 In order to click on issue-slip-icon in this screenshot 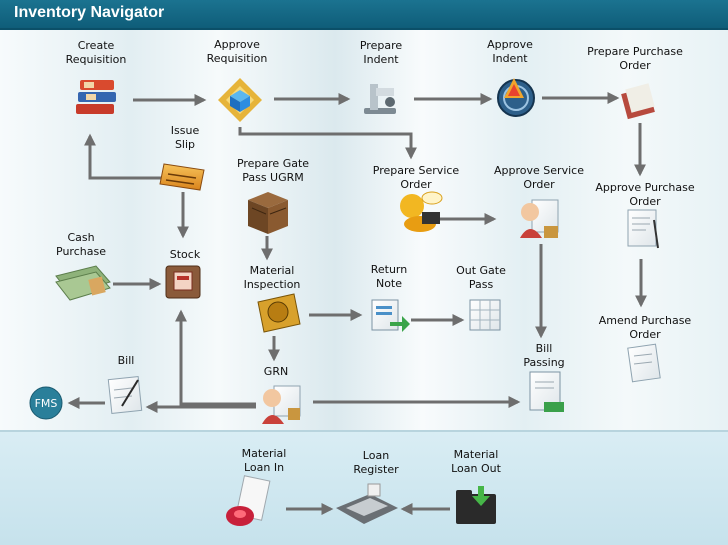, I will do `click(182, 177)`.